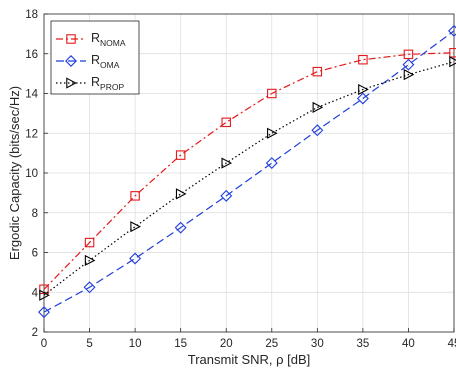  Describe the element at coordinates (31, 134) in the screenshot. I see `y-tick-label: 12` at that location.